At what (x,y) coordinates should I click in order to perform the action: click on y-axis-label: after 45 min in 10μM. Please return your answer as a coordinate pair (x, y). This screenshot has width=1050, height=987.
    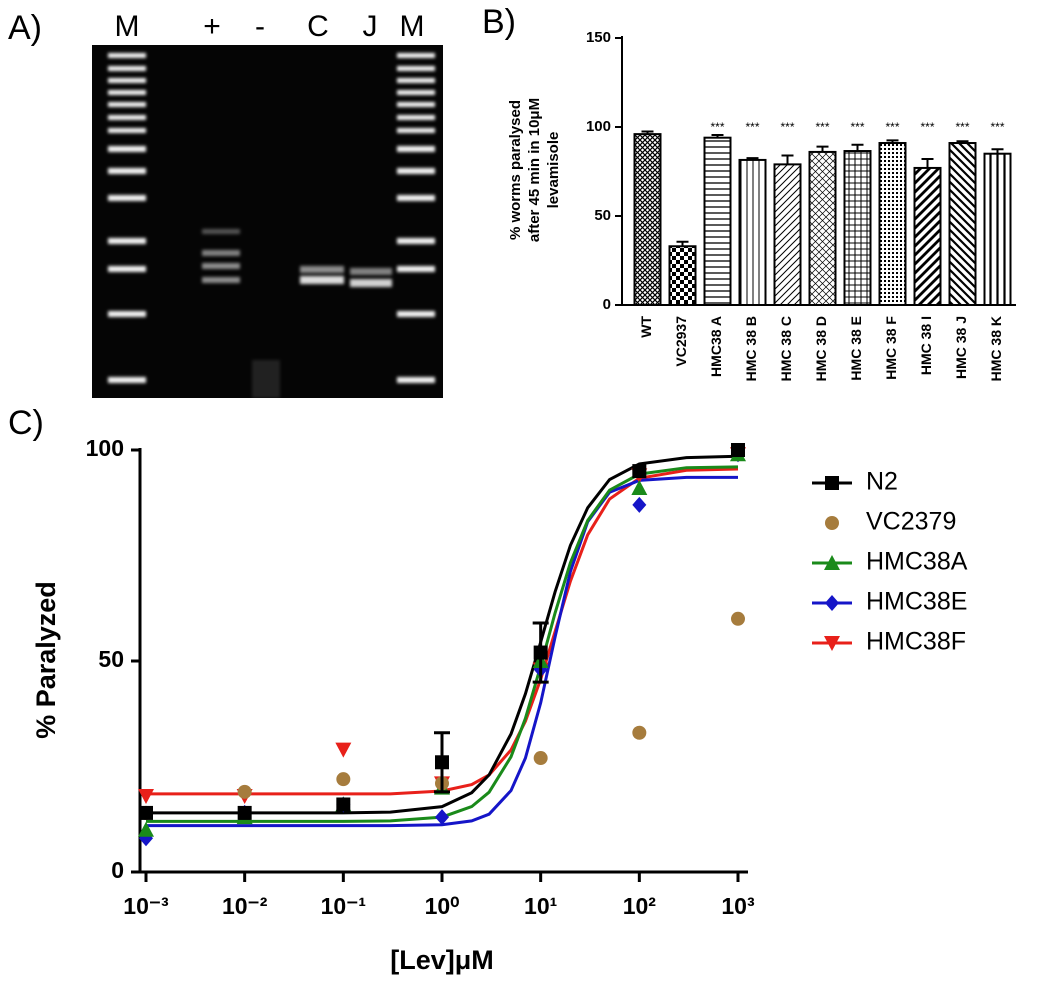
    Looking at the image, I should click on (534, 170).